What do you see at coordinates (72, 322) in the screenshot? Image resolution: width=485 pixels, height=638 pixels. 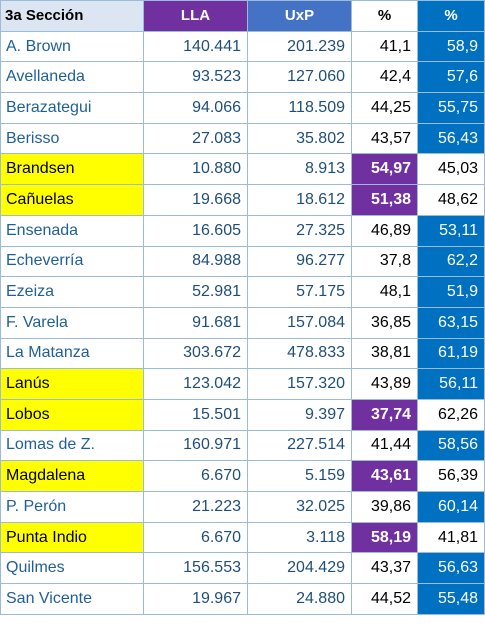 I see `municipality-name: F. Varela` at bounding box center [72, 322].